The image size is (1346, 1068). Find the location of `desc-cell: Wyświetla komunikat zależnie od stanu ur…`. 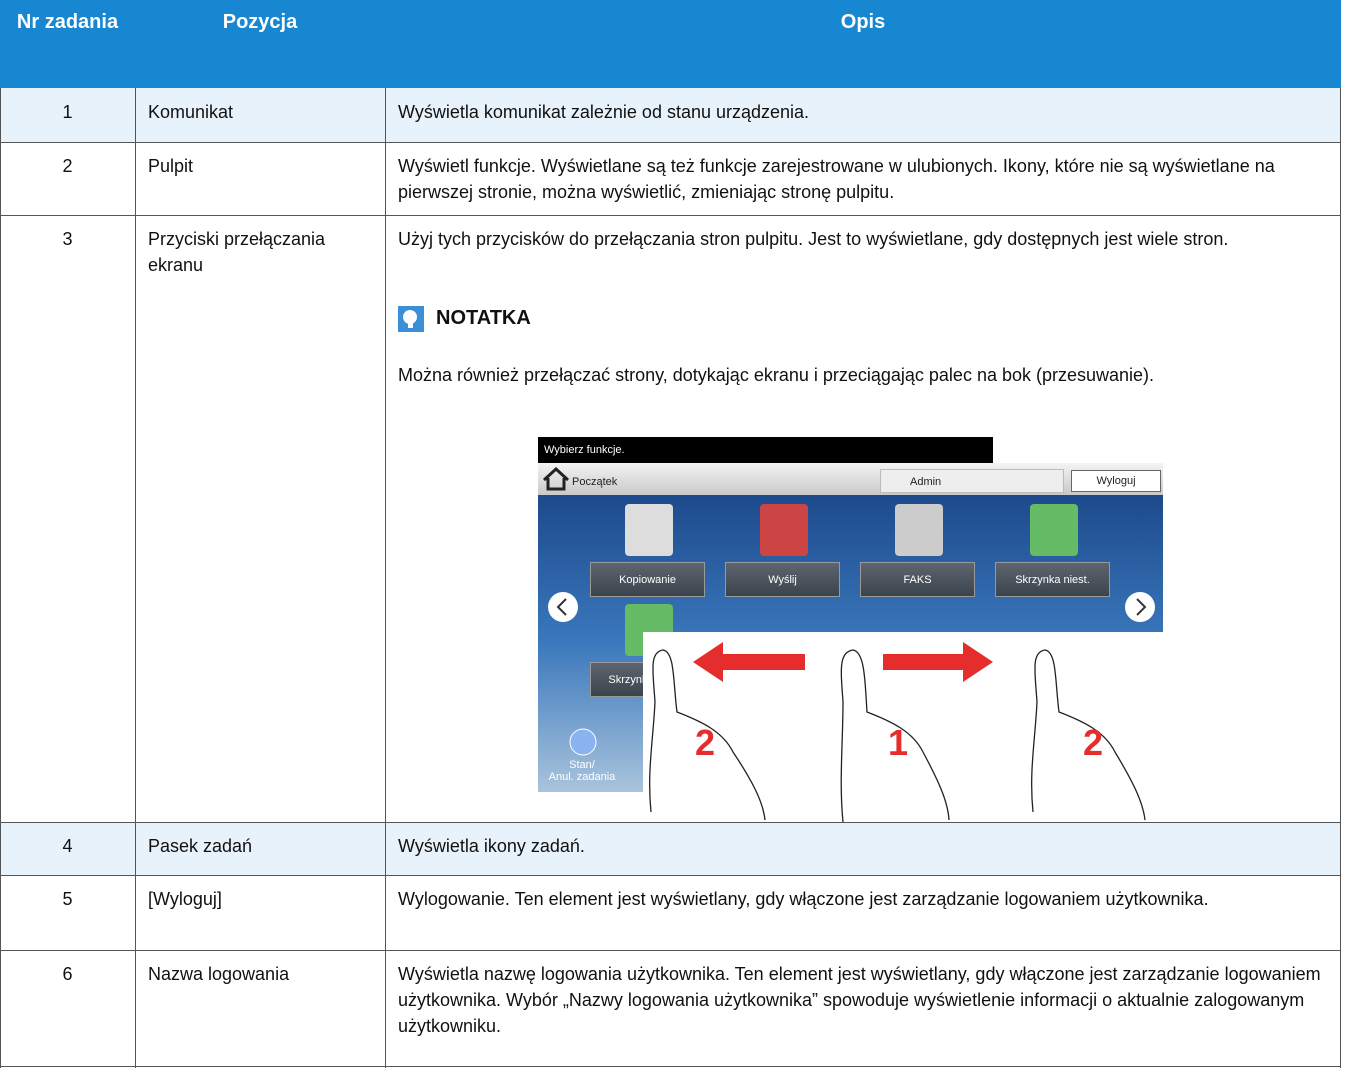

desc-cell: Wyświetla komunikat zależnie od stanu ur… is located at coordinates (604, 112).